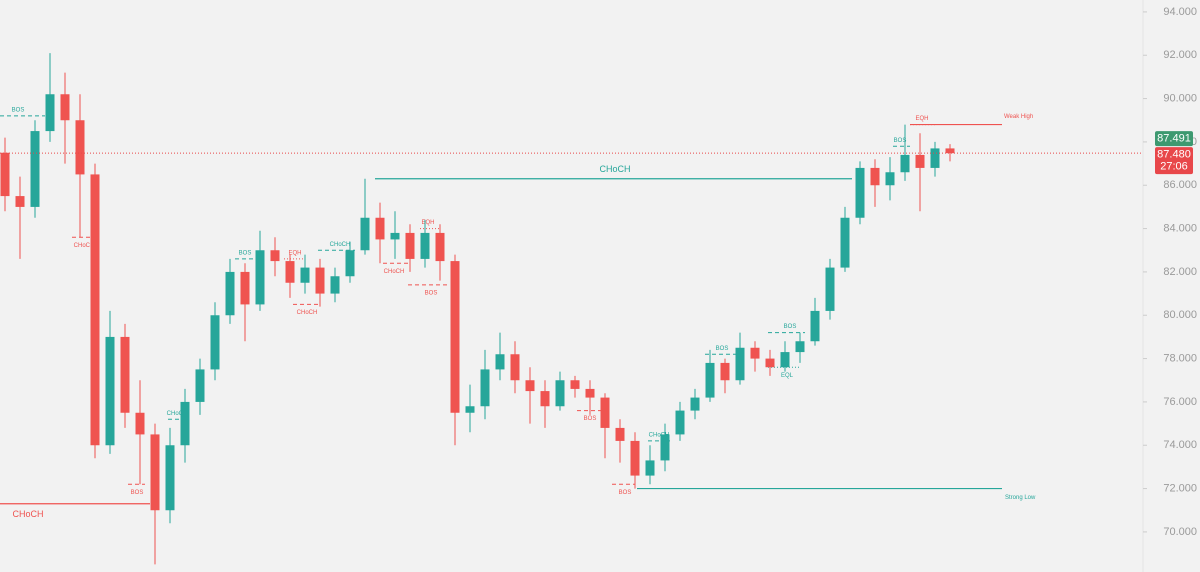 The image size is (1200, 572). Describe the element at coordinates (1180, 12) in the screenshot. I see `y-tick-label: 94.000` at that location.